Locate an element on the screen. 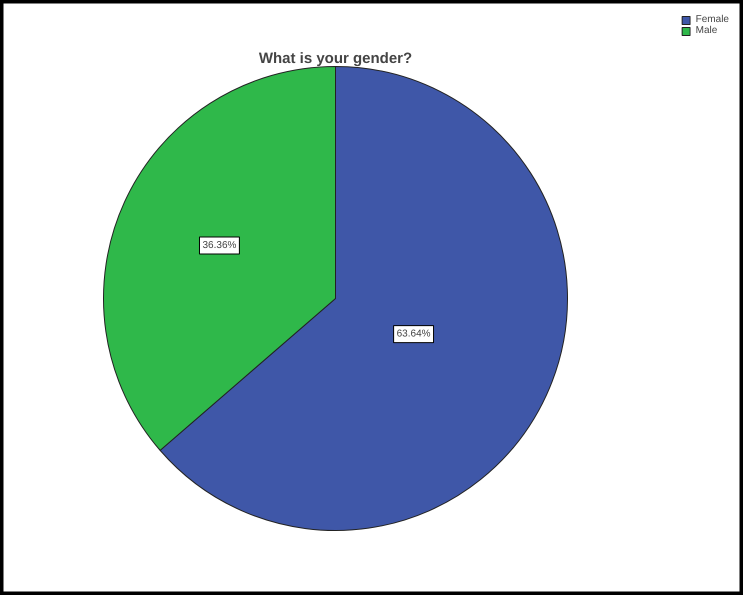  data-label: 36.36% is located at coordinates (219, 245).